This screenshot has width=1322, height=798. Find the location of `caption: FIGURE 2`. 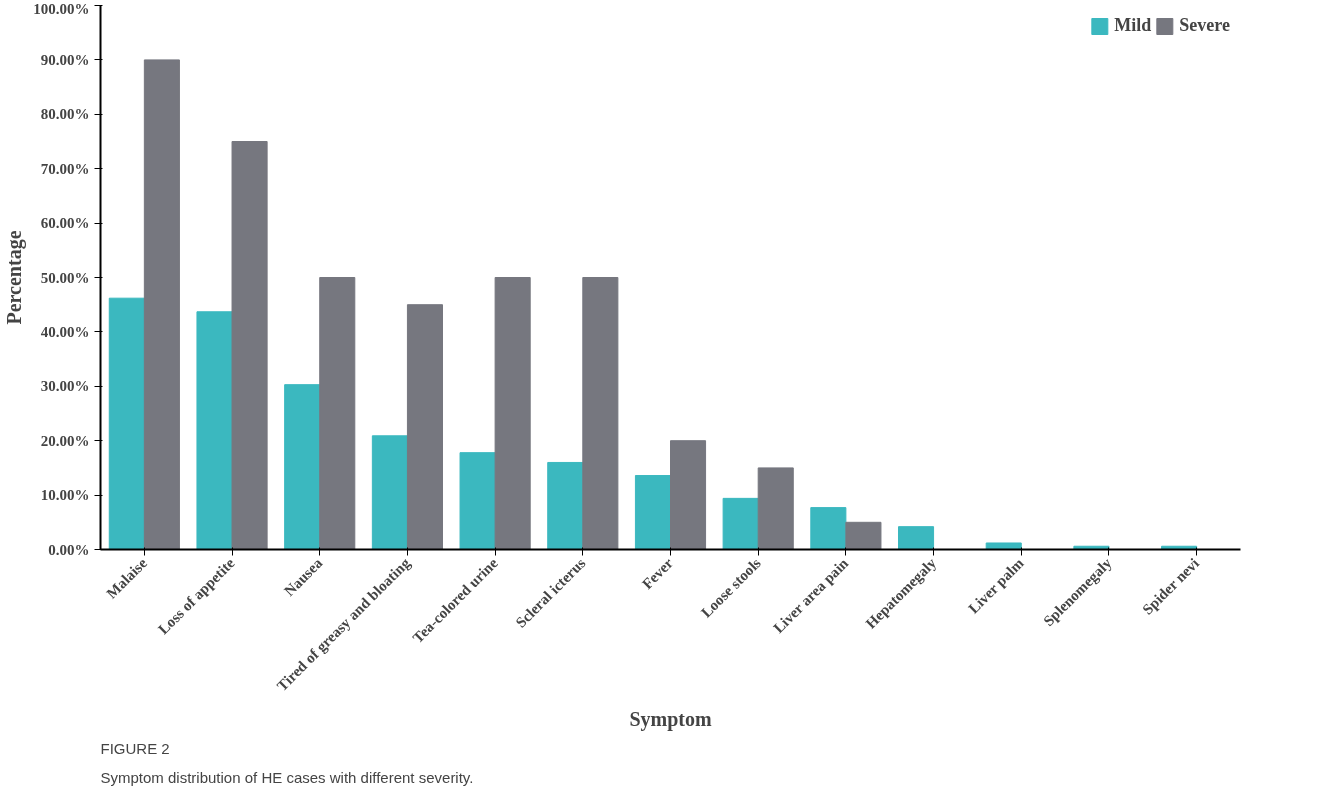

caption: FIGURE 2 is located at coordinates (135, 748).